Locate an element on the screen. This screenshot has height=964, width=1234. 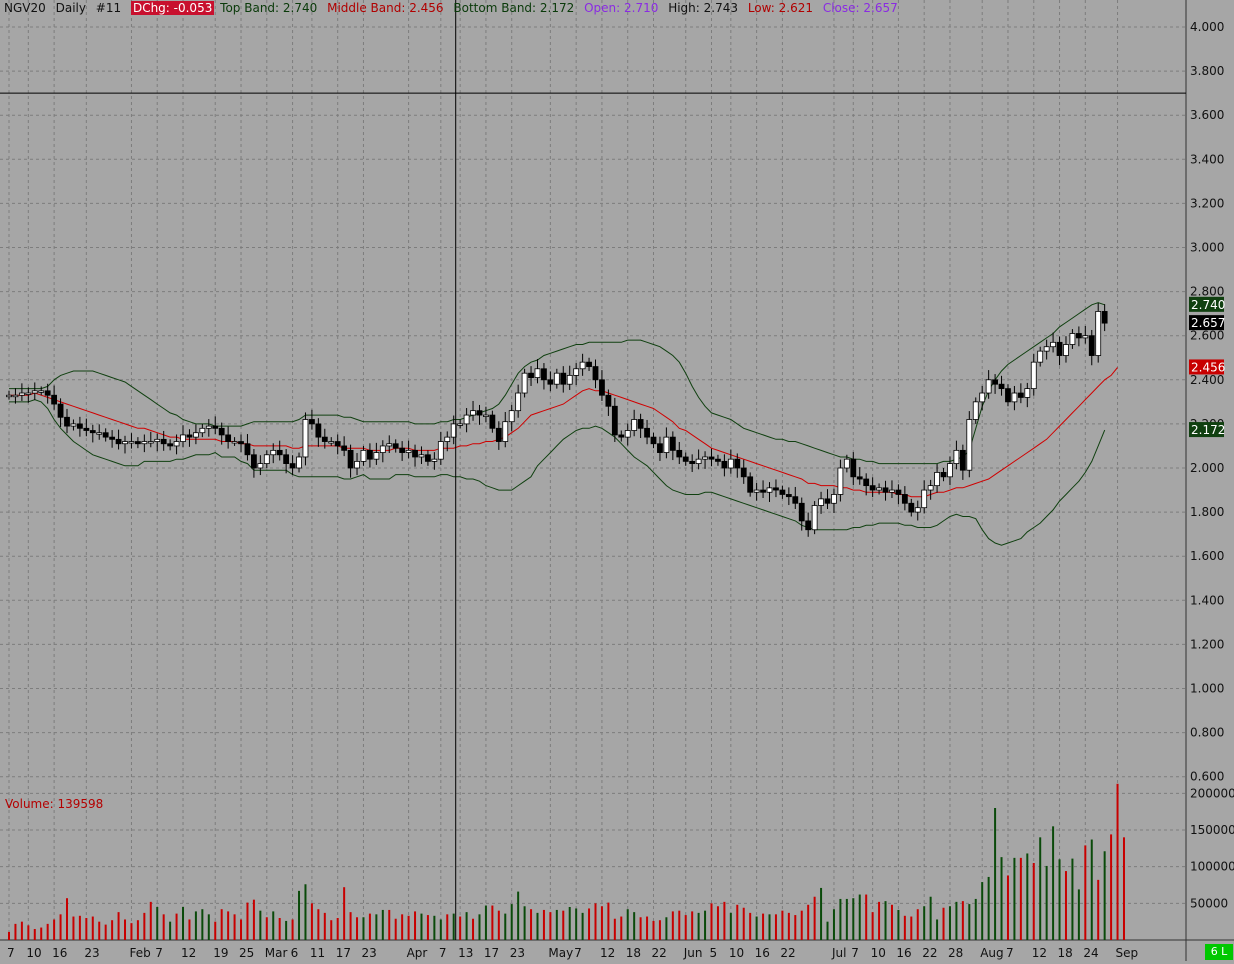
x-tick-label: 18 is located at coordinates (633, 953).